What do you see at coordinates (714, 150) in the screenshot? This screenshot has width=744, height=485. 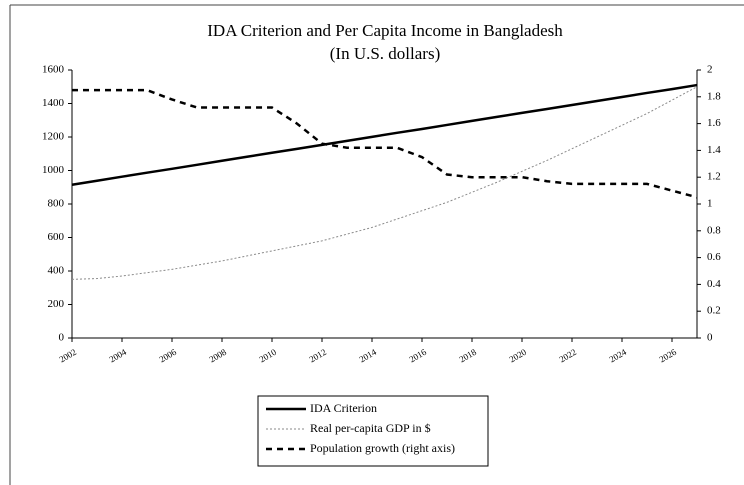 I see `y2-tick-label: 1.4` at bounding box center [714, 150].